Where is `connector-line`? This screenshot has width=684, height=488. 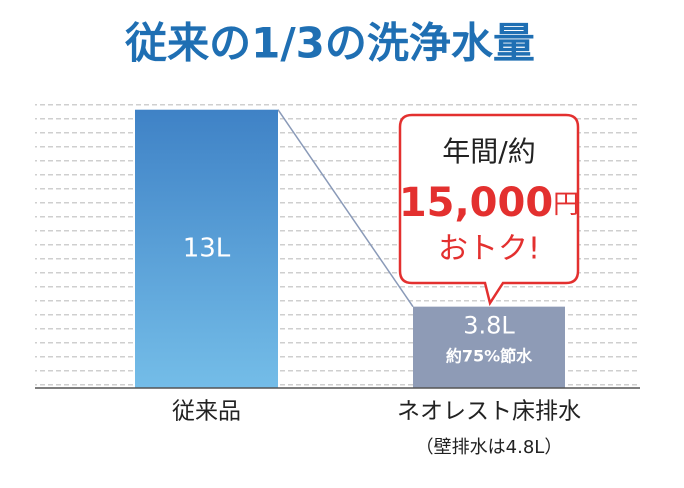
connector-line is located at coordinates (345, 208).